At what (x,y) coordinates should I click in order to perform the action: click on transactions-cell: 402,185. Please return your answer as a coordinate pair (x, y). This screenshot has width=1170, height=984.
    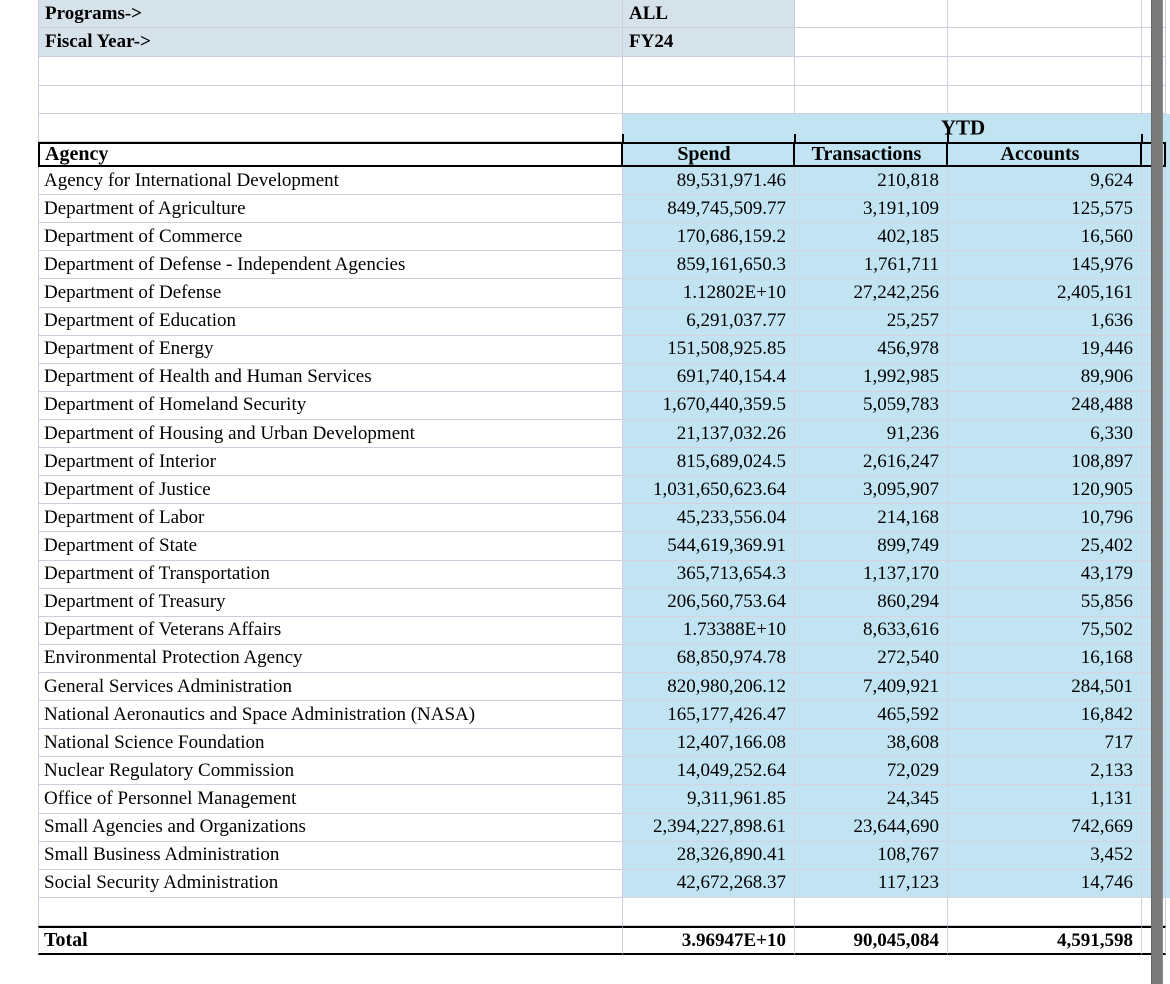
    Looking at the image, I should click on (871, 237).